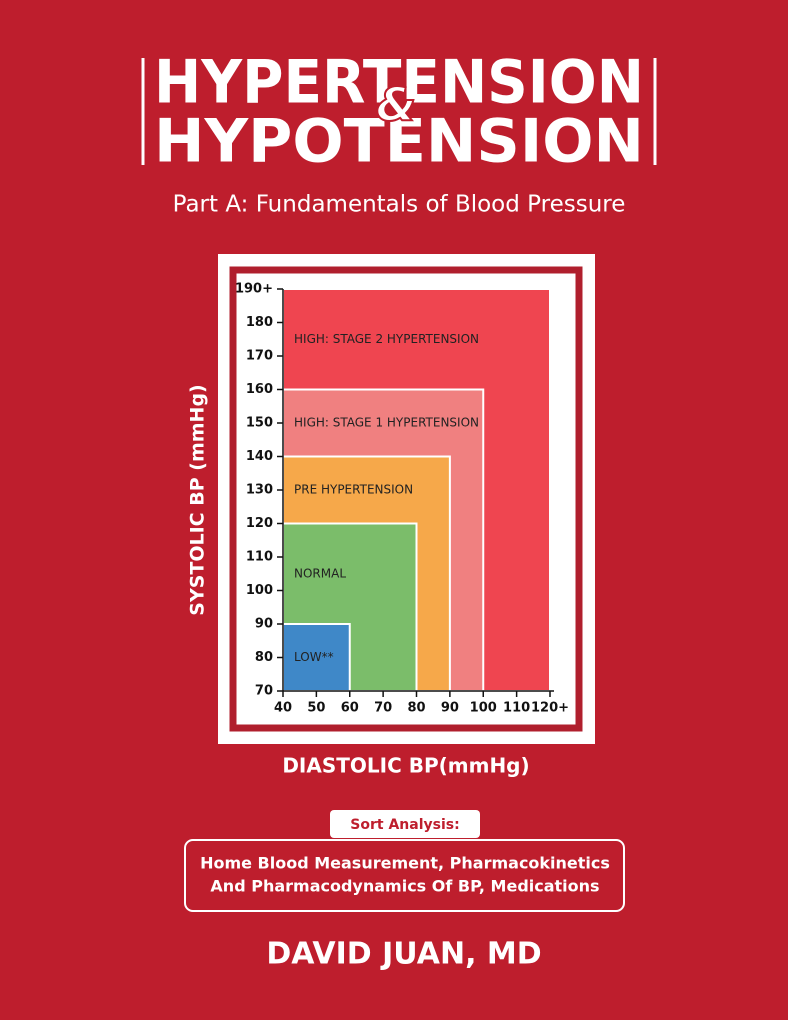  Describe the element at coordinates (259, 523) in the screenshot. I see `y-tick-label: 120` at that location.